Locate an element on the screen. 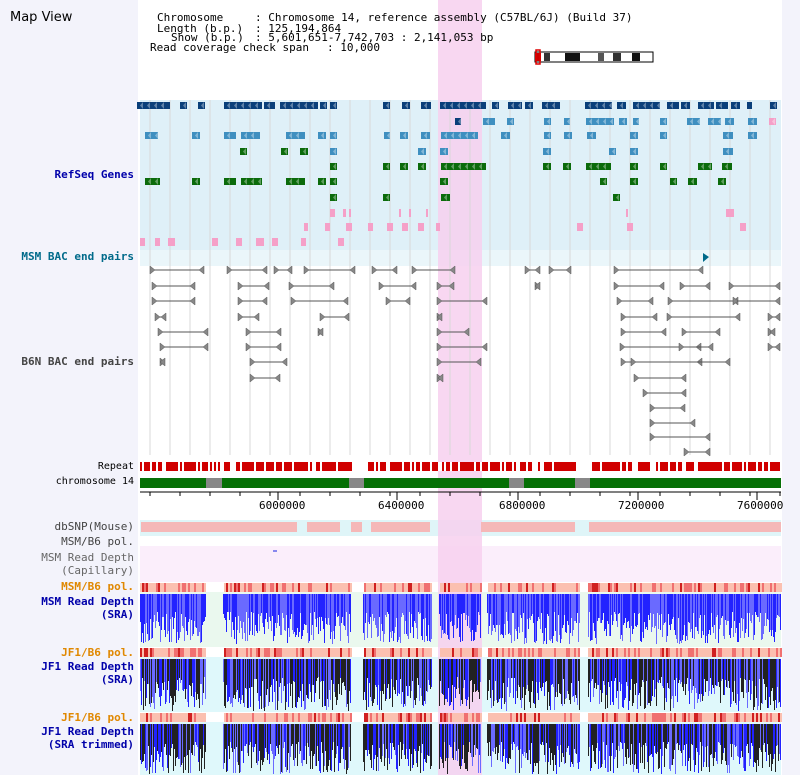 This screenshot has width=800, height=775. repeat-label: Repeat is located at coordinates (115, 466).